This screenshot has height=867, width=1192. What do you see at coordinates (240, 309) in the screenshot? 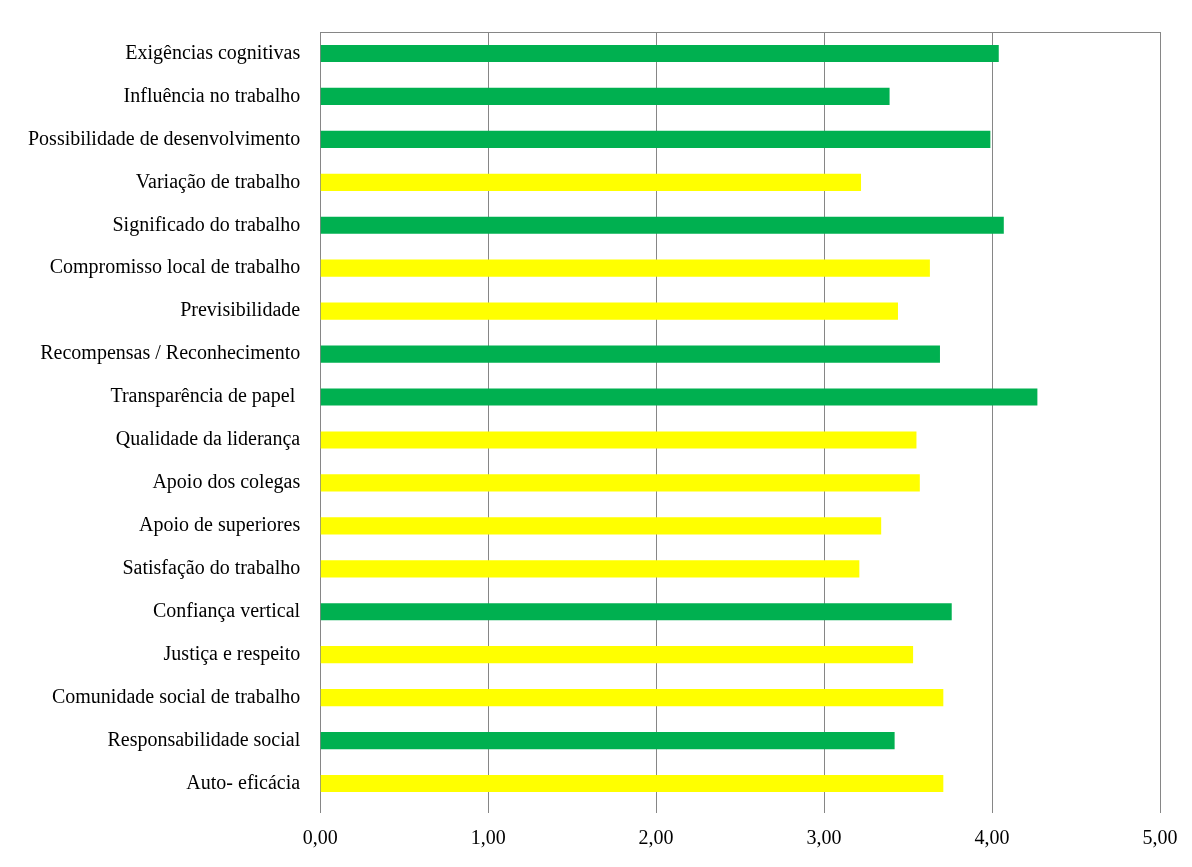
I see `y-tick-label: Previsibilidade` at bounding box center [240, 309].